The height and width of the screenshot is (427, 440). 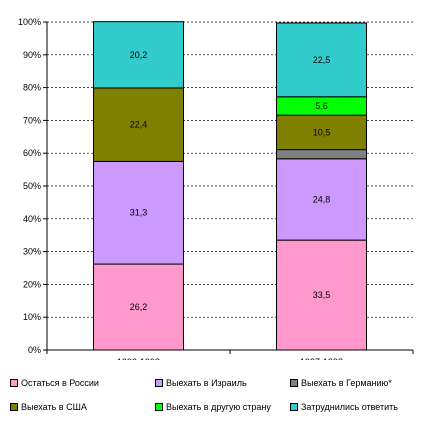 I want to click on legend-item-israel: Выехать в Израиль, so click(x=222, y=383).